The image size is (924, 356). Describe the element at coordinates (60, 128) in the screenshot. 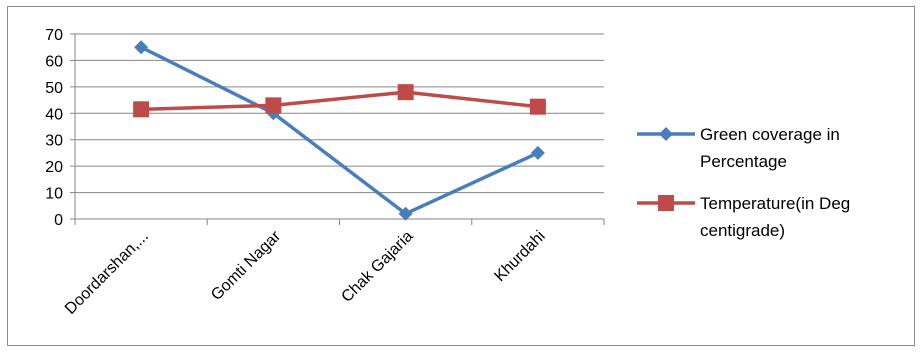

I see `y-axis-ticks: 0 10 20 30 40 50 60 70` at that location.